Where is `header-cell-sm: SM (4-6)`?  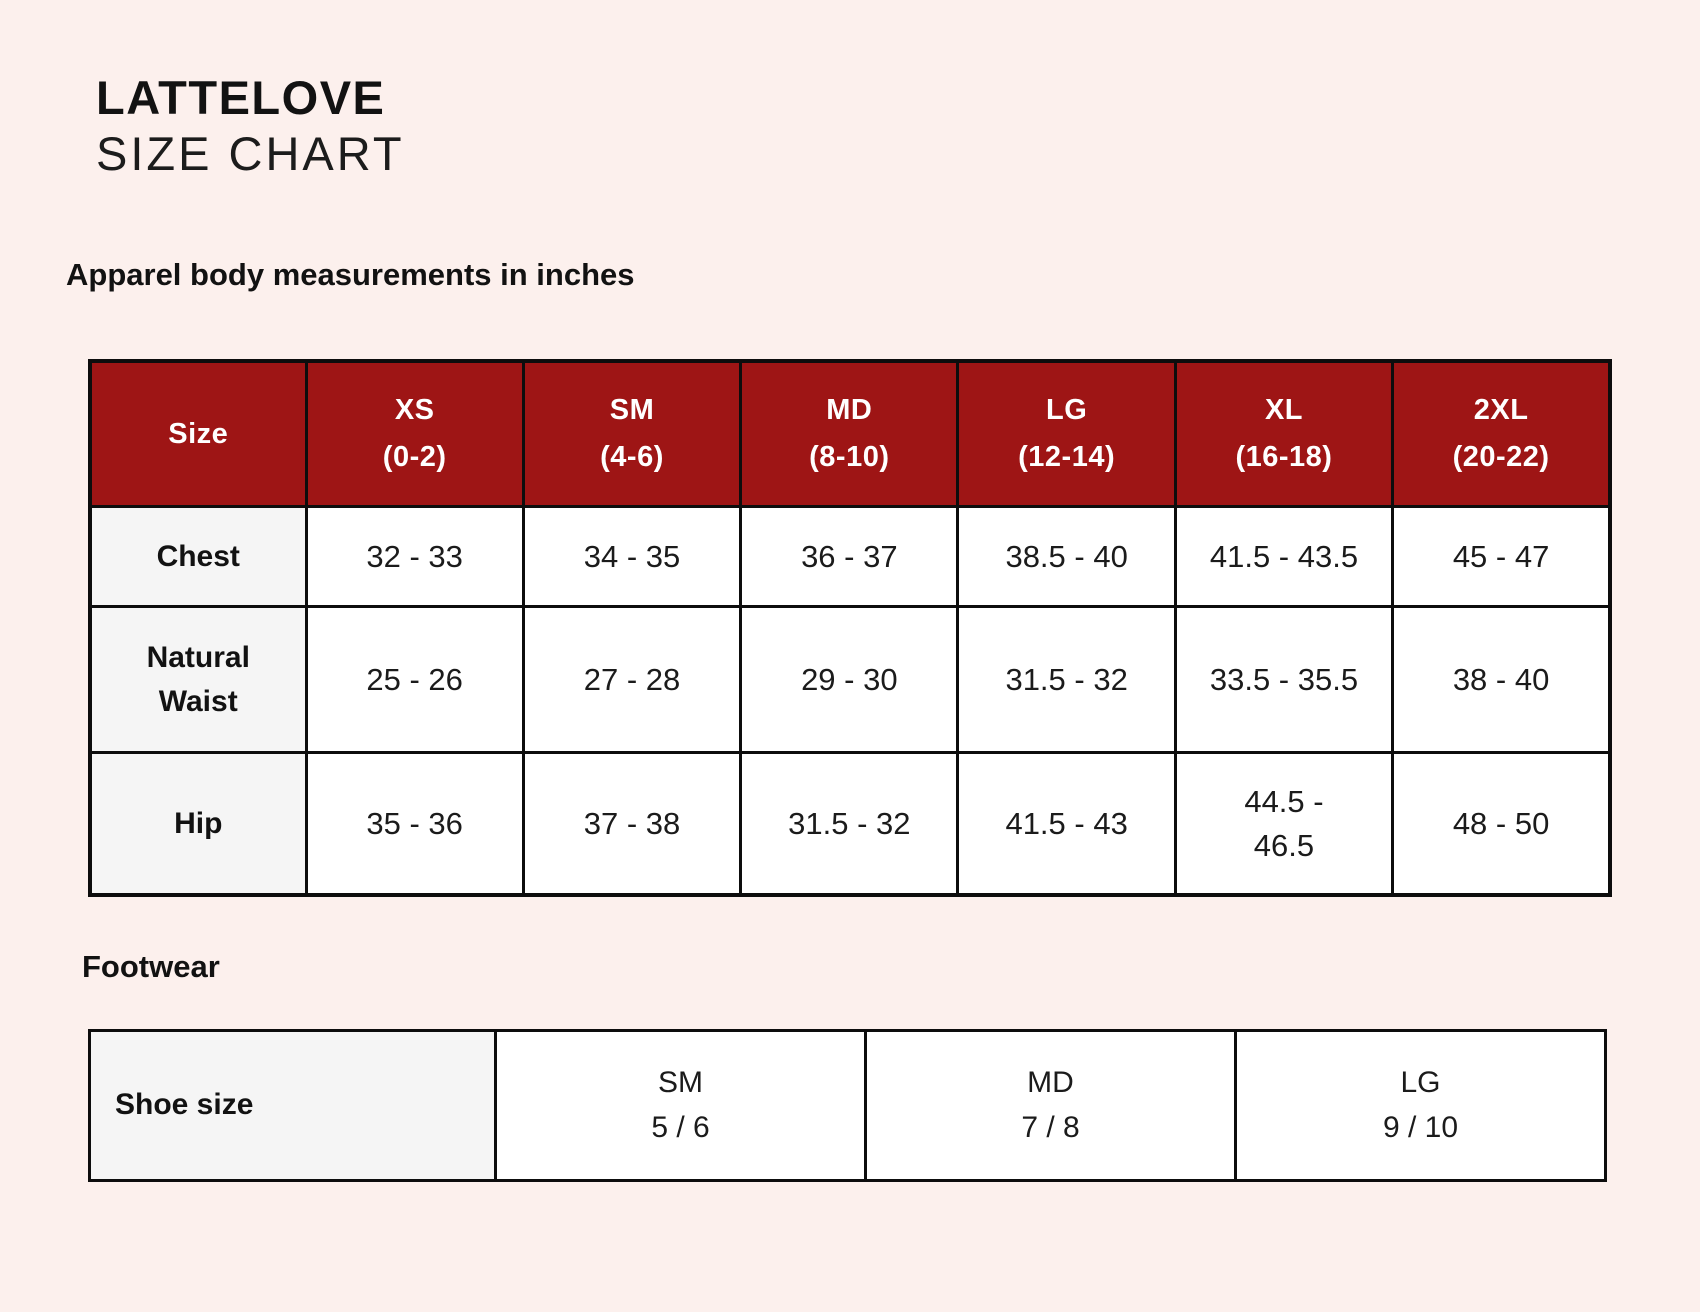
header-cell-sm: SM (4-6) is located at coordinates (632, 434).